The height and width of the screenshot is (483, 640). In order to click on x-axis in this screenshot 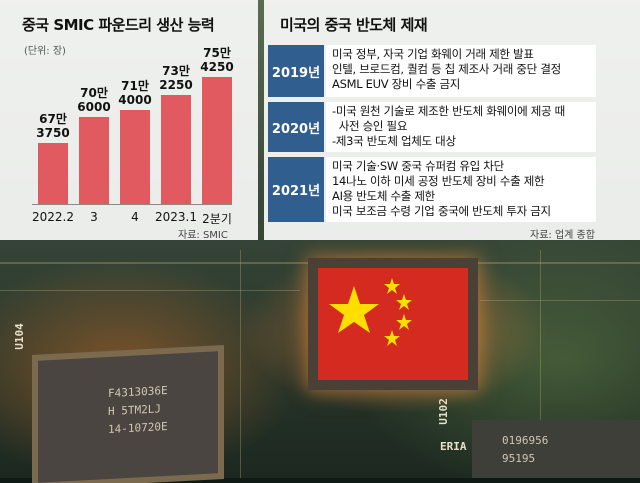, I will do `click(132, 204)`.